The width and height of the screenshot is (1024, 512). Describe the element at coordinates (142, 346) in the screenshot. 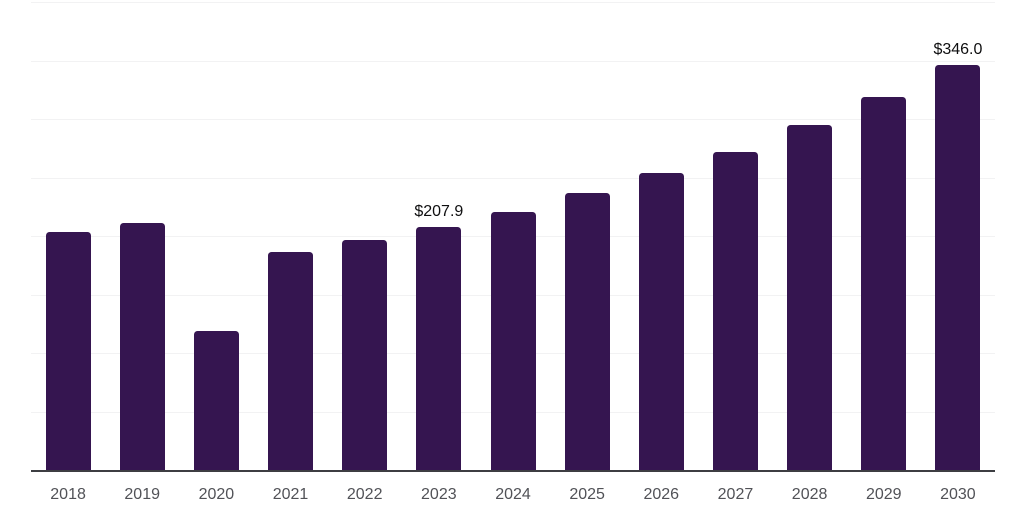

I see `bar-2019` at that location.